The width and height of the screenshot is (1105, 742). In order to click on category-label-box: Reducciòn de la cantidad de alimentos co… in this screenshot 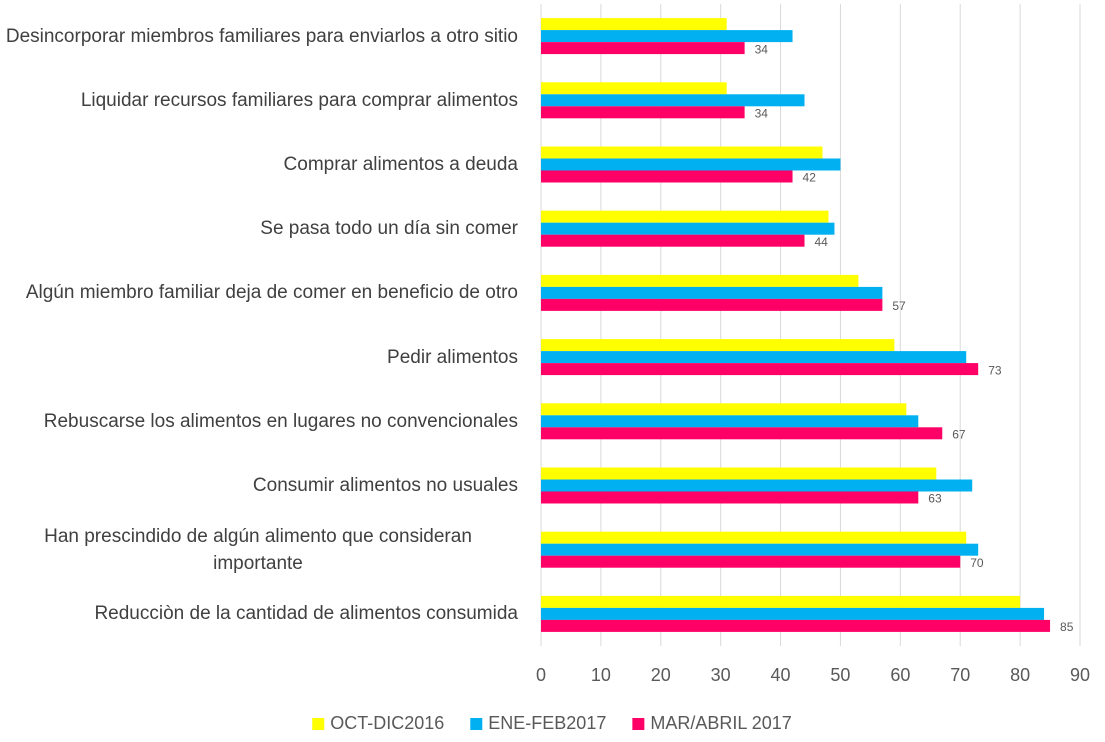, I will do `click(259, 614)`.